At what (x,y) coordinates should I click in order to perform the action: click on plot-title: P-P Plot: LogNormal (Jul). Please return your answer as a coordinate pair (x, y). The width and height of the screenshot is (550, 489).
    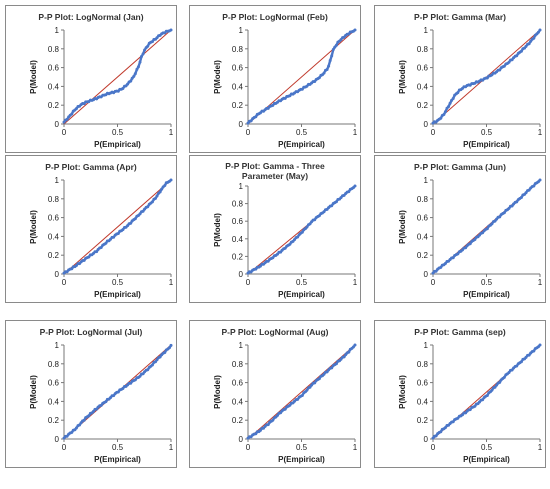
    Looking at the image, I should click on (91, 332).